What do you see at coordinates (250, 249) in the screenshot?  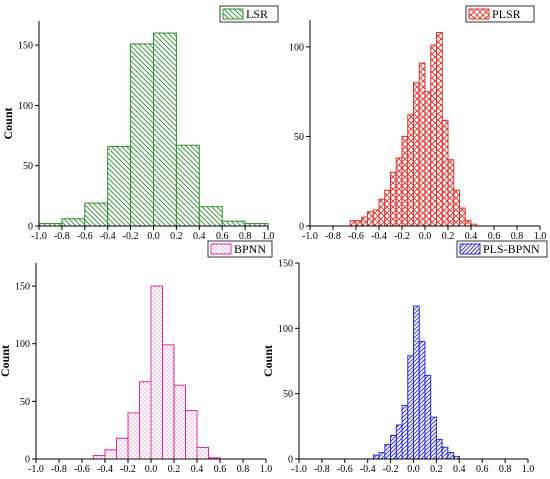 I see `chart-2-legend-label: BPNN` at bounding box center [250, 249].